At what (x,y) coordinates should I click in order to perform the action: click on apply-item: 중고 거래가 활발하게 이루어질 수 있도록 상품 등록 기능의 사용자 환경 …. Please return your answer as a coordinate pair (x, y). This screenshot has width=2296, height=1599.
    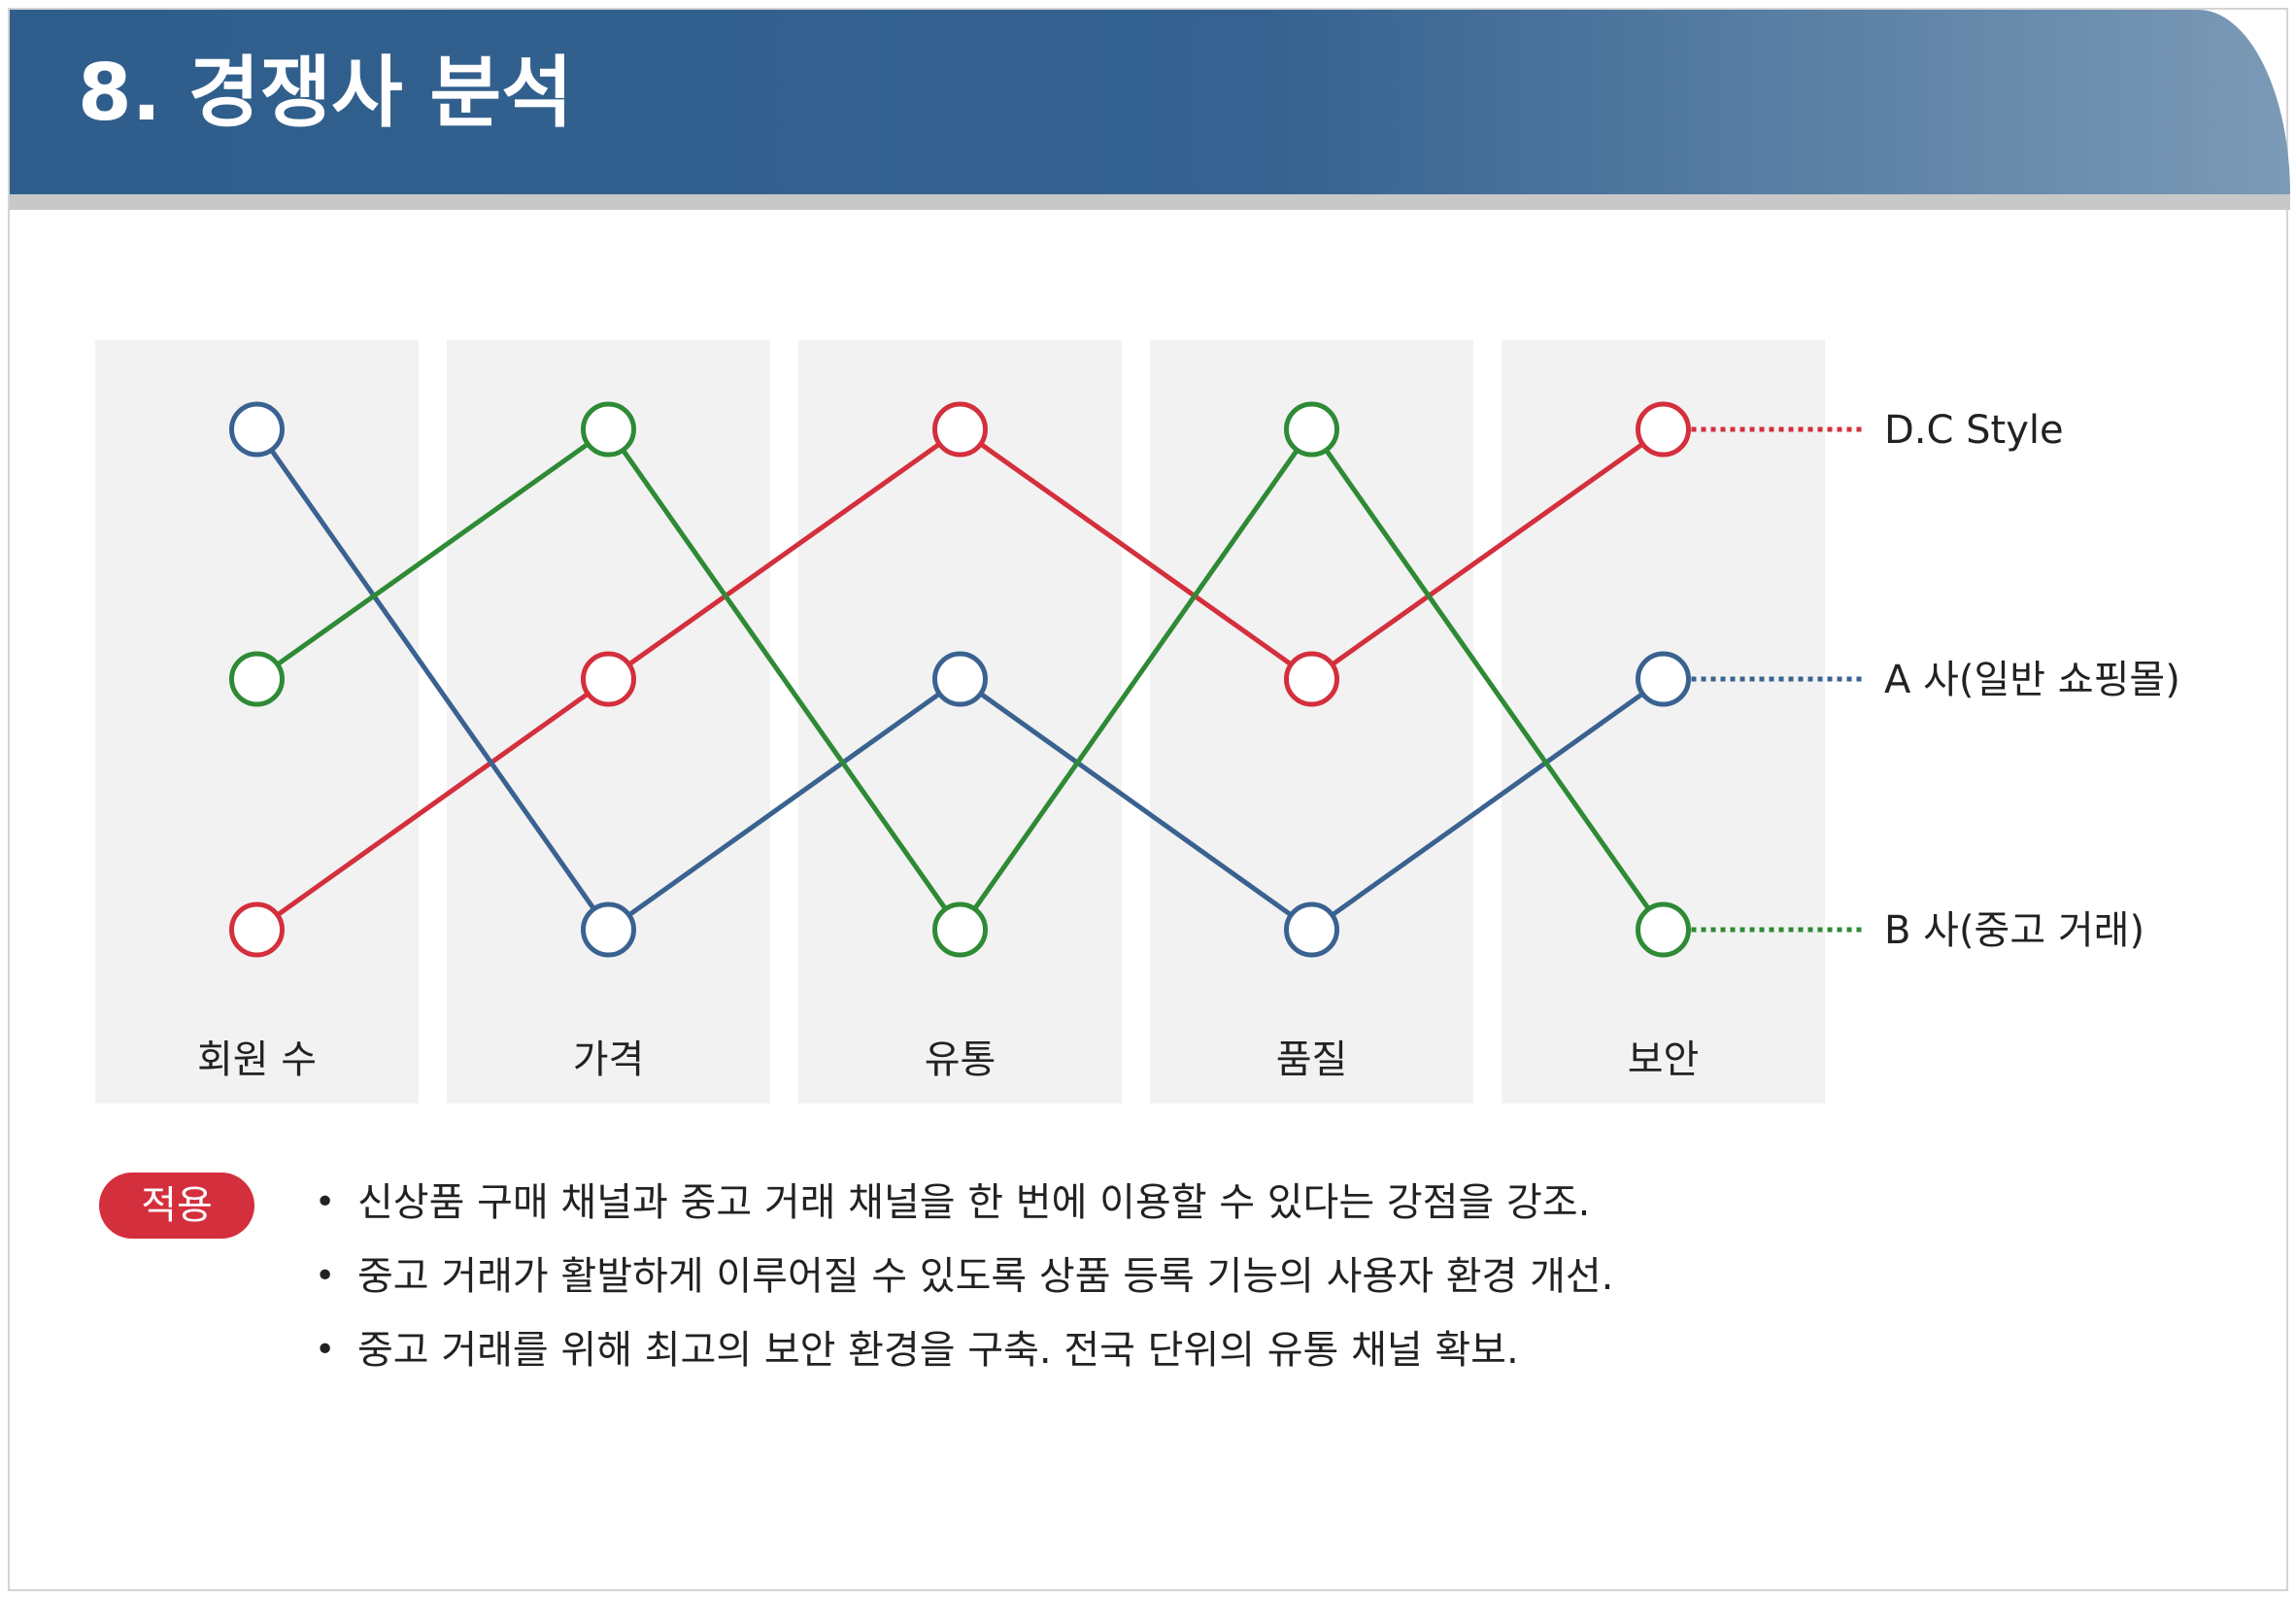
    Looking at the image, I should click on (964, 1277).